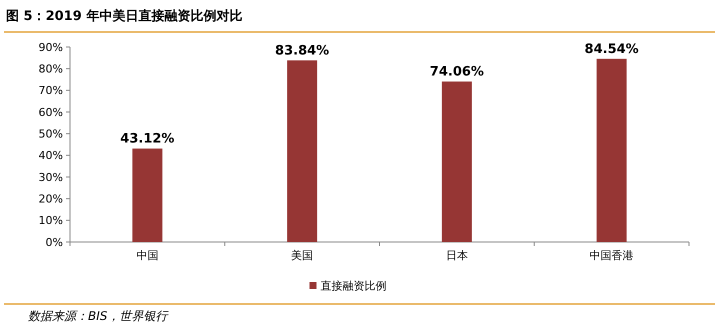 This screenshot has width=719, height=328. What do you see at coordinates (302, 50) in the screenshot?
I see `data-label: 83.84%` at bounding box center [302, 50].